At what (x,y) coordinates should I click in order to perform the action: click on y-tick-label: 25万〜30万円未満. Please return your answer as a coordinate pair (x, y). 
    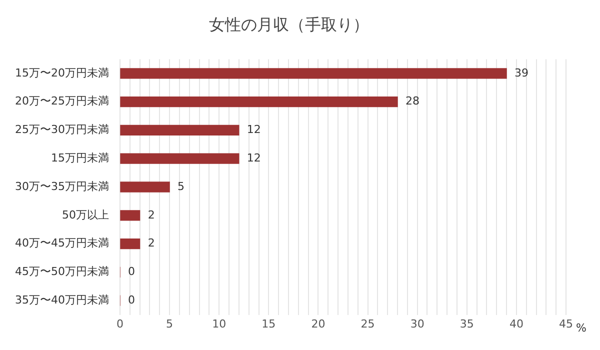
    Looking at the image, I should click on (61, 129).